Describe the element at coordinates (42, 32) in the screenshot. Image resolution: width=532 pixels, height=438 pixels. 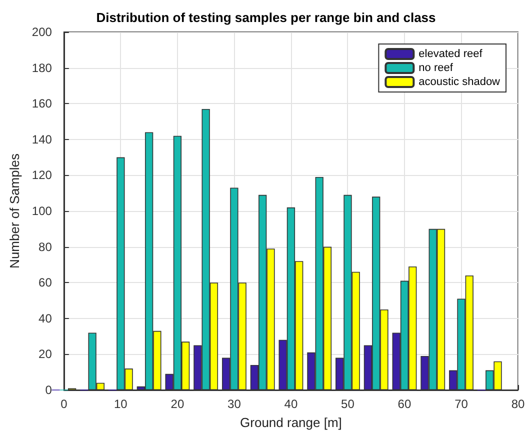
I see `y-tick-label: 200` at that location.